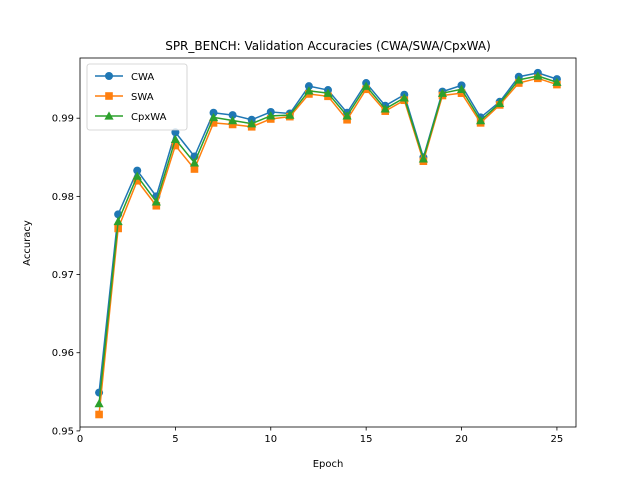  I want to click on legend-label-cpxwa: CpxWA, so click(149, 117).